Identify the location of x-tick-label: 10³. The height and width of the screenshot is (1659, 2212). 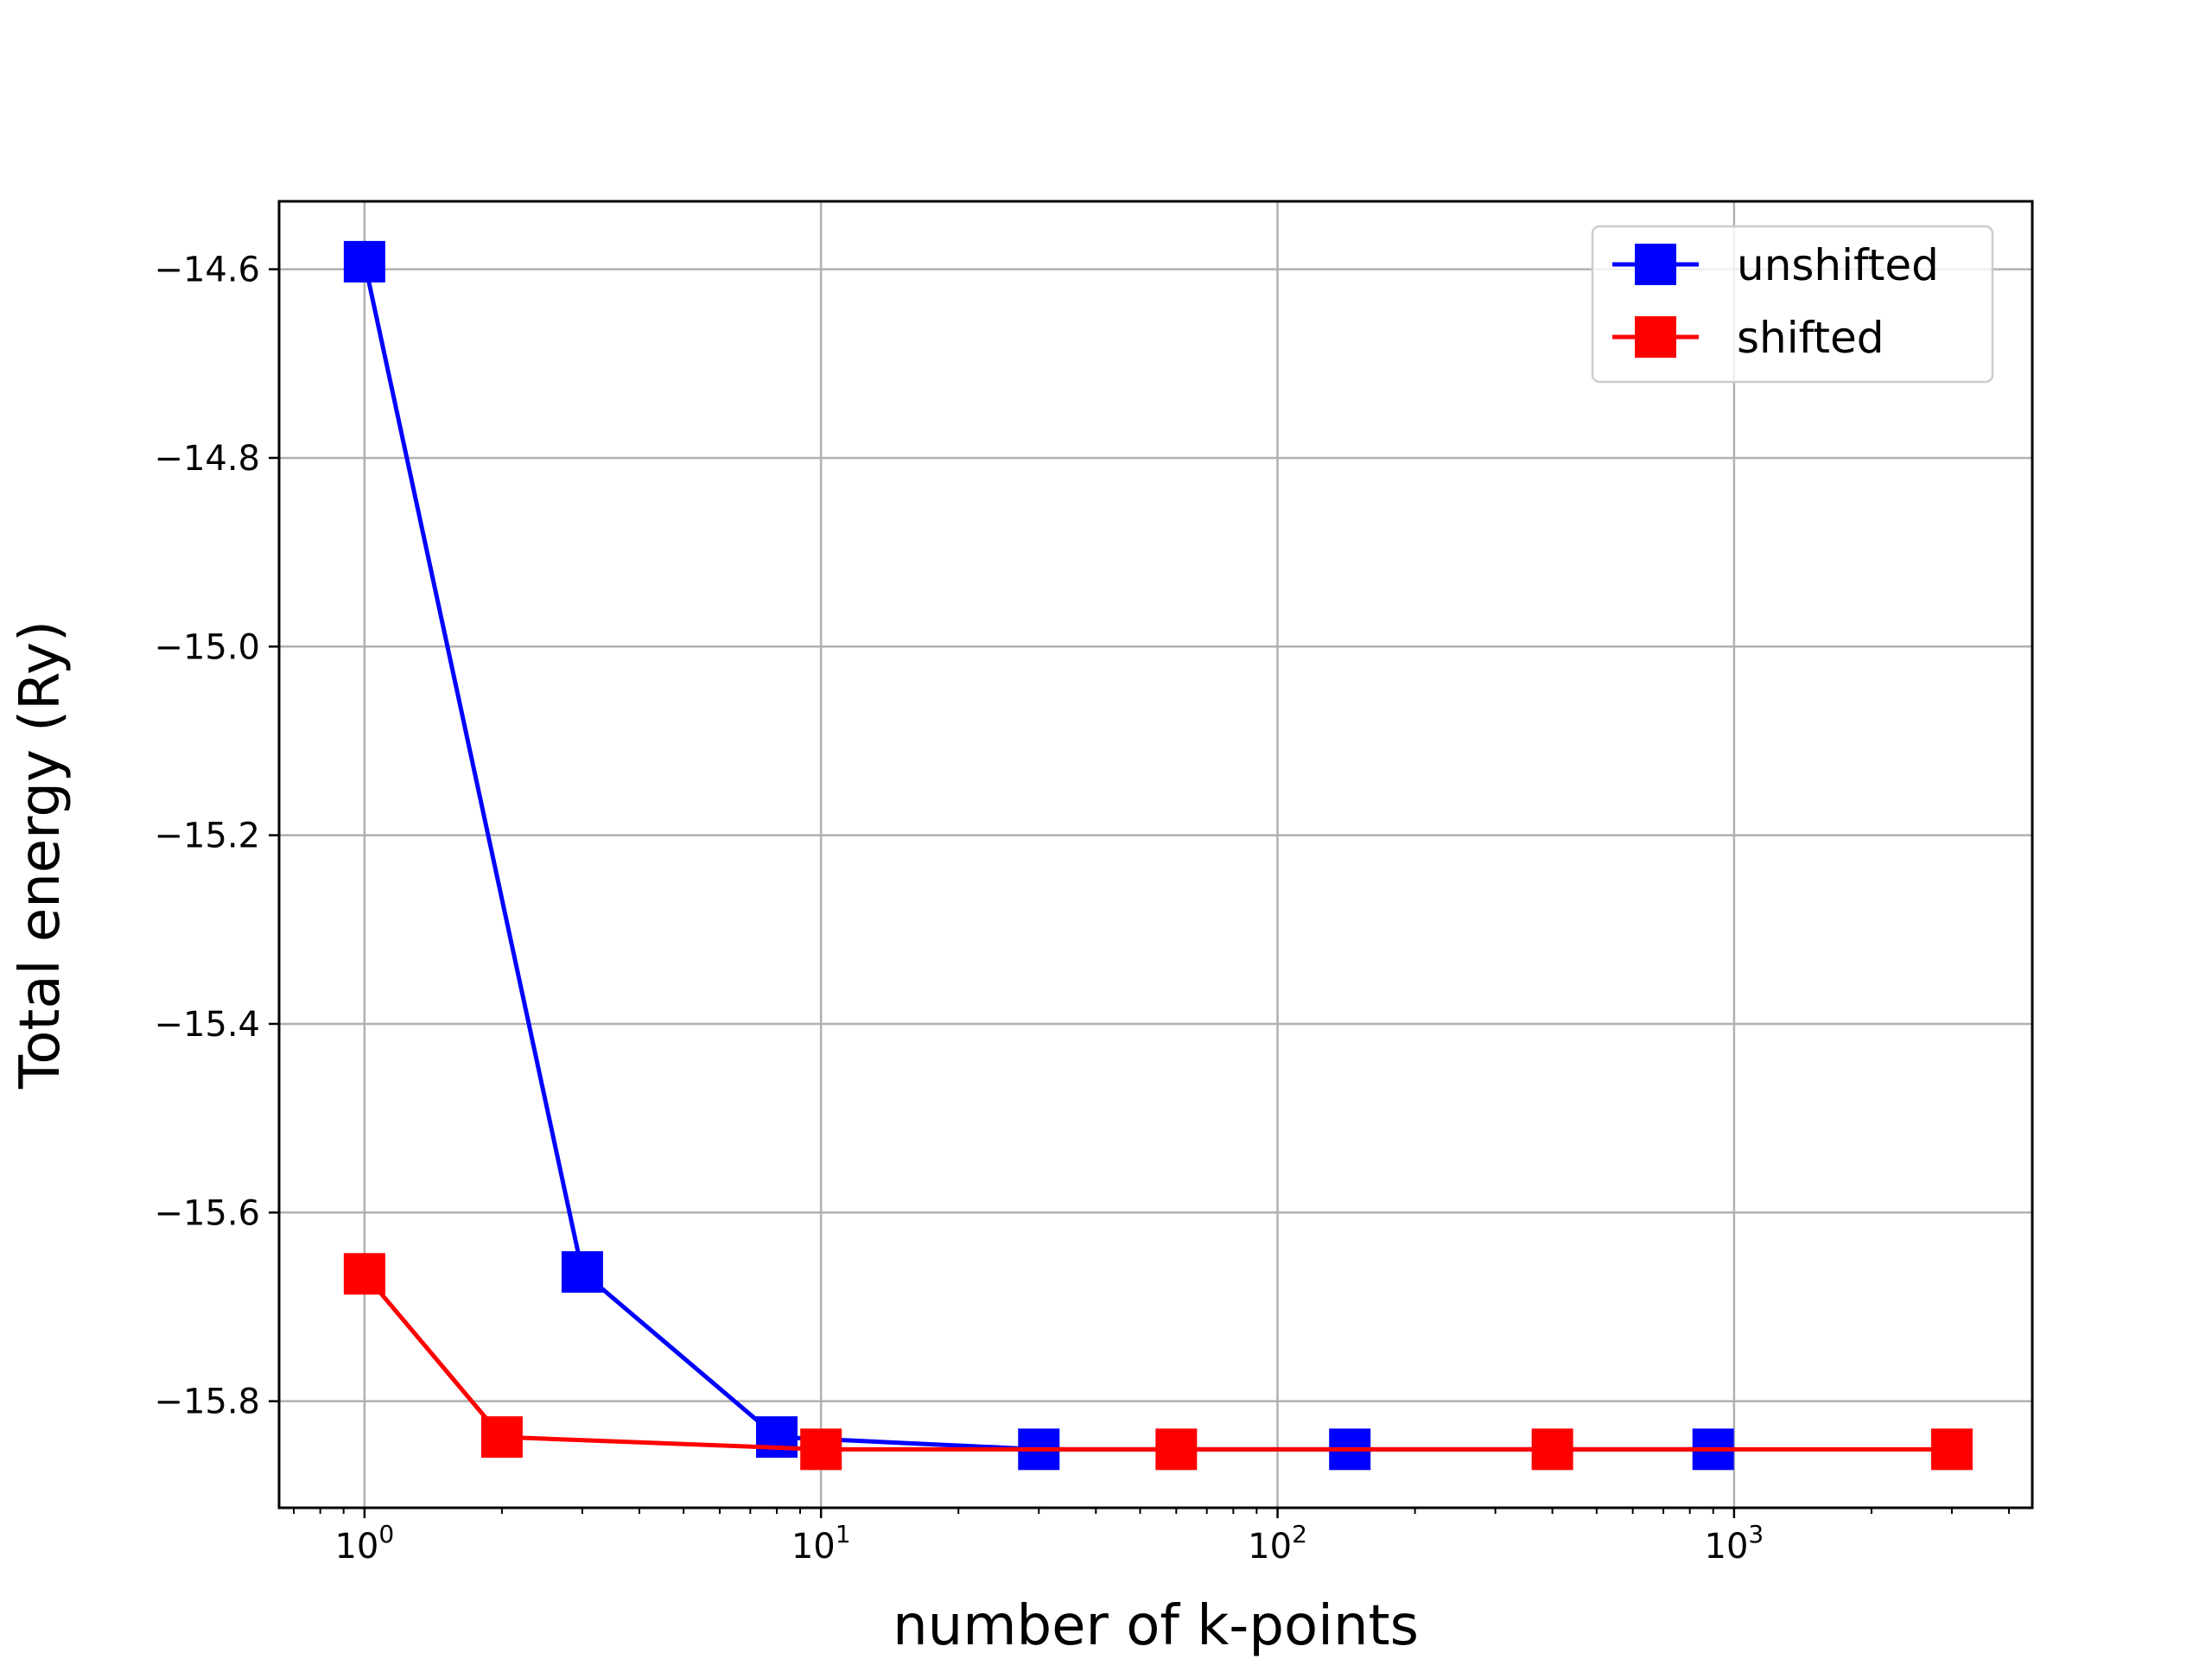
(1734, 1543).